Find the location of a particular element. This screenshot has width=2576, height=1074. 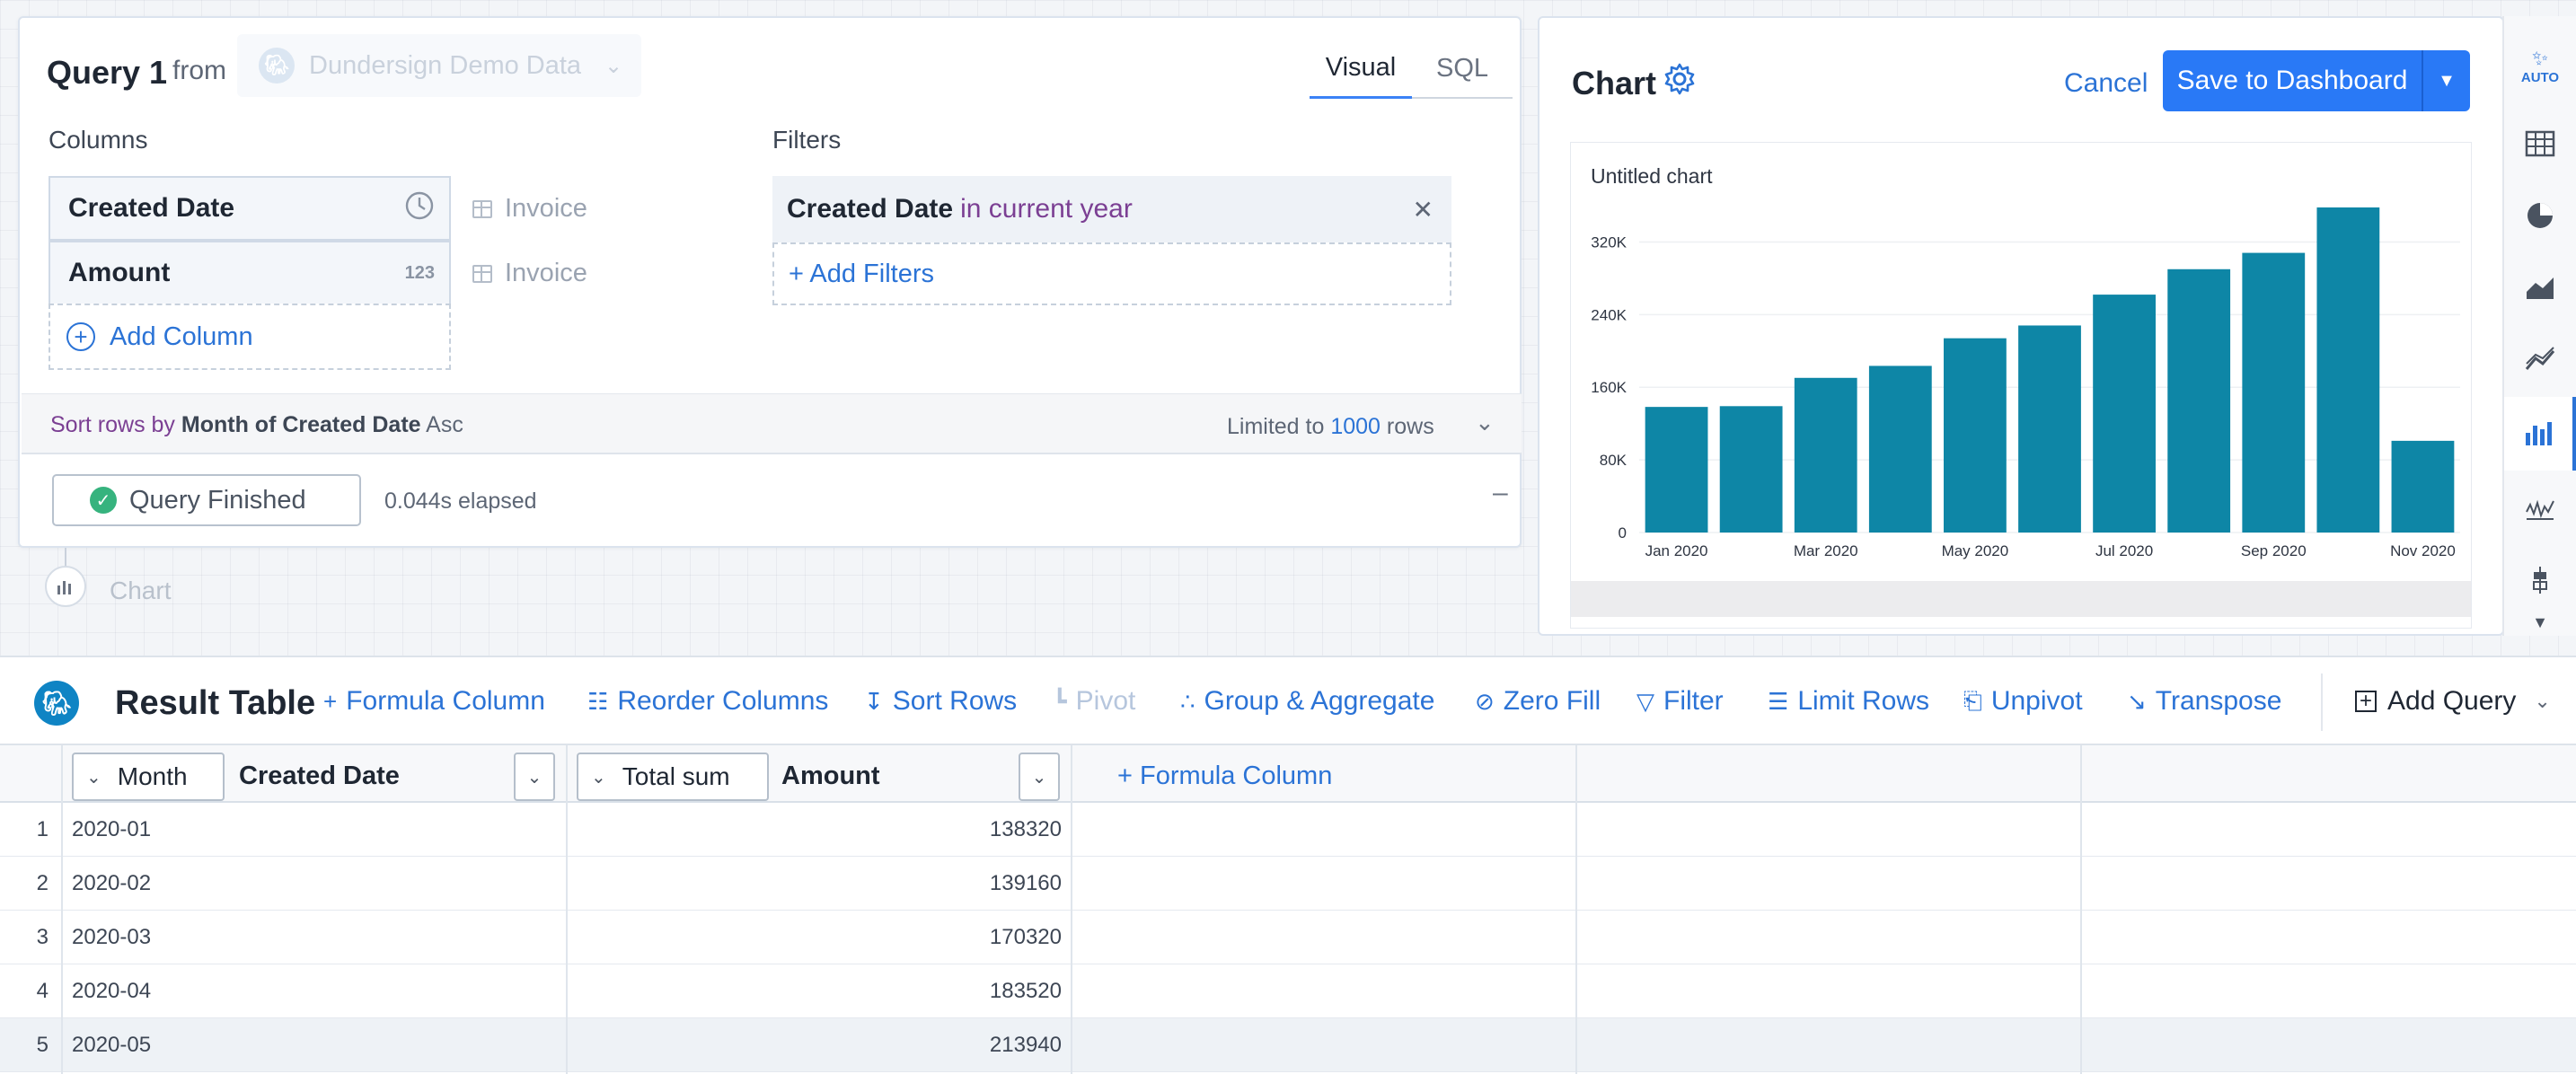

auto-icon: ✨︎ AUTO is located at coordinates (2540, 65).